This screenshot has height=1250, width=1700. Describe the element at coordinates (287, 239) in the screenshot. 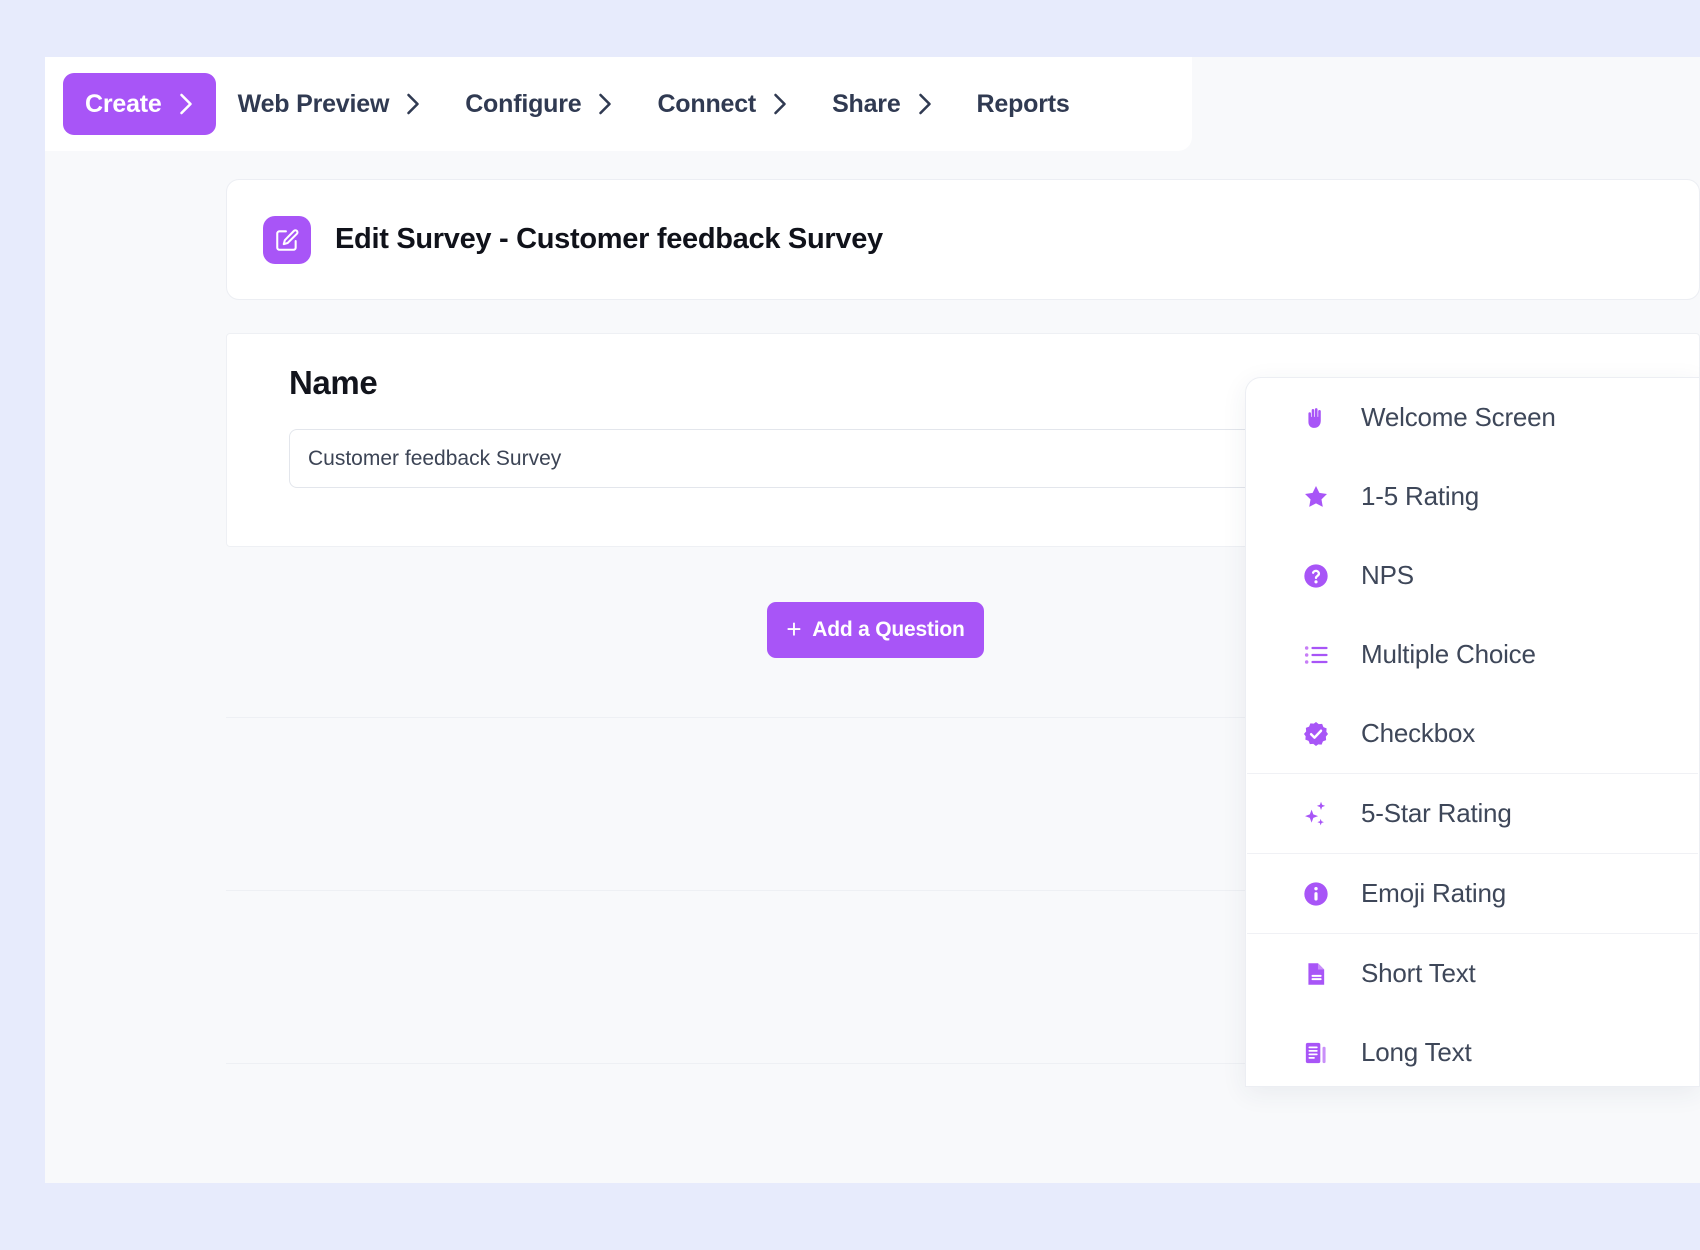

I see `edit-pencil-square-icon` at that location.